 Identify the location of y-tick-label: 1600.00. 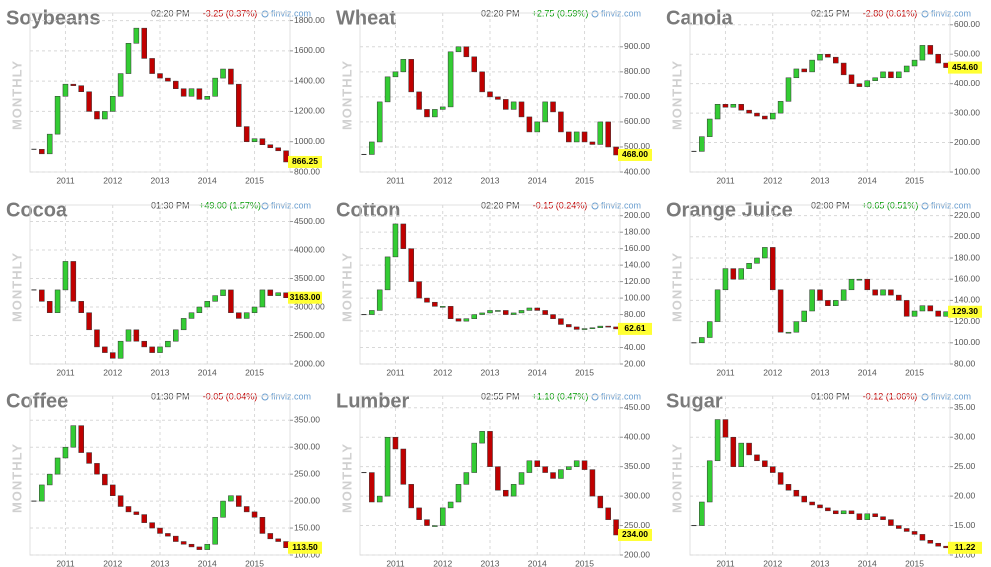
(309, 50).